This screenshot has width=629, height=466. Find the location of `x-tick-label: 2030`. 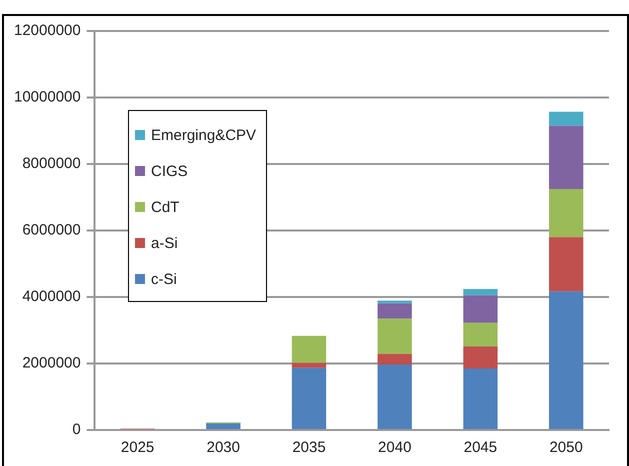

x-tick-label: 2030 is located at coordinates (223, 447).